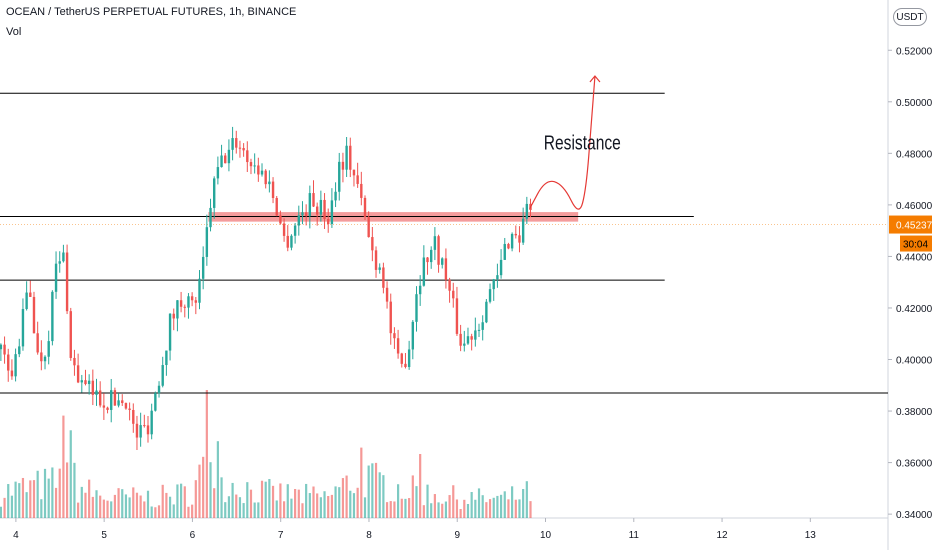 Image resolution: width=932 pixels, height=555 pixels. I want to click on y-tick-label: 0.42000, so click(914, 309).